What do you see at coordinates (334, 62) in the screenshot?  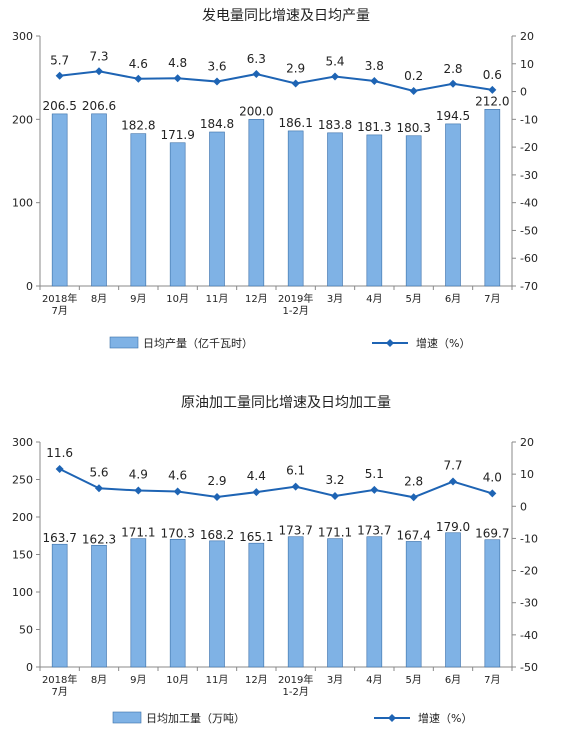 I see `line-data-label: 5.4` at bounding box center [334, 62].